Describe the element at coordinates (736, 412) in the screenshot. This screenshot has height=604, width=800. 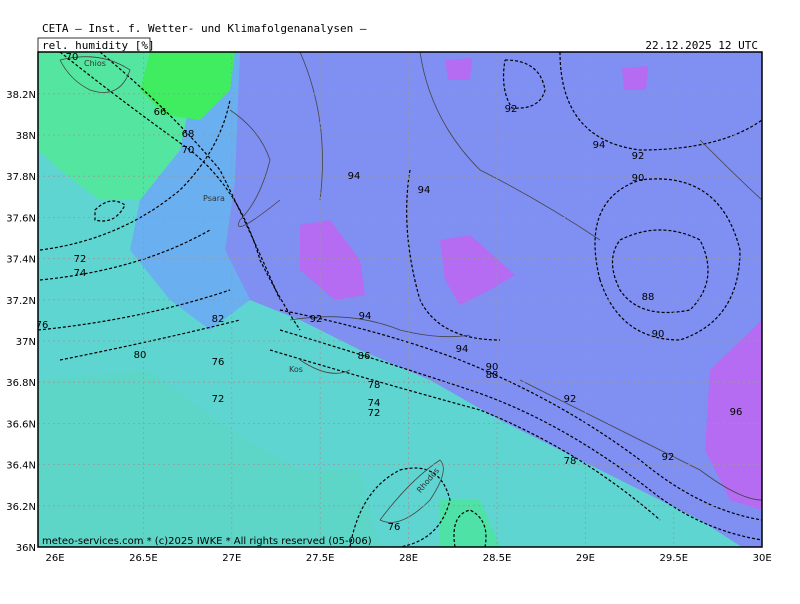
I see `contour-label: 96` at that location.